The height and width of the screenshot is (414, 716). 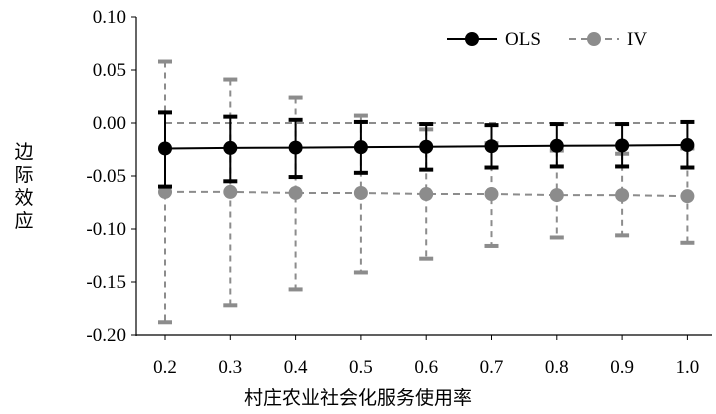 What do you see at coordinates (24, 152) in the screenshot?
I see `y-axis-label-char: 边` at bounding box center [24, 152].